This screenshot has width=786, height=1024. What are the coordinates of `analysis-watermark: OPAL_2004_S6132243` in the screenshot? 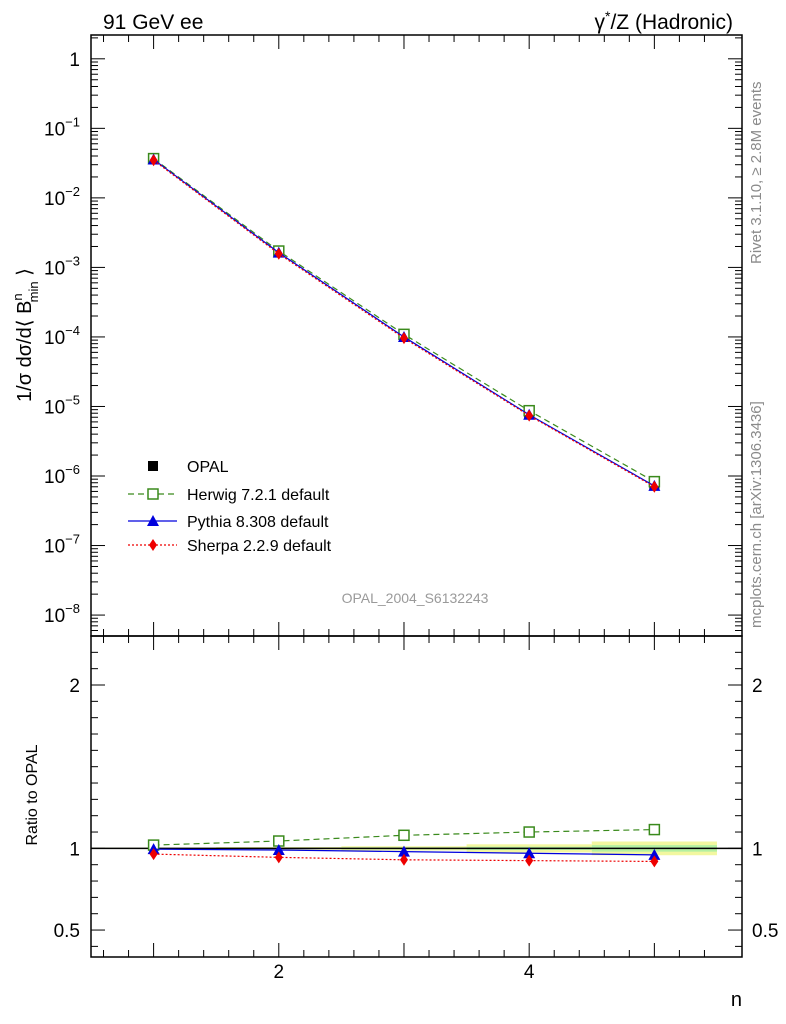 It's located at (415, 598).